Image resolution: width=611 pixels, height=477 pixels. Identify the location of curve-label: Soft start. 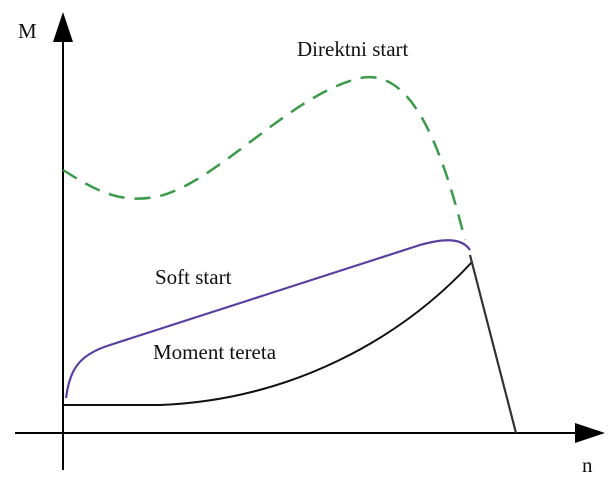
(193, 277).